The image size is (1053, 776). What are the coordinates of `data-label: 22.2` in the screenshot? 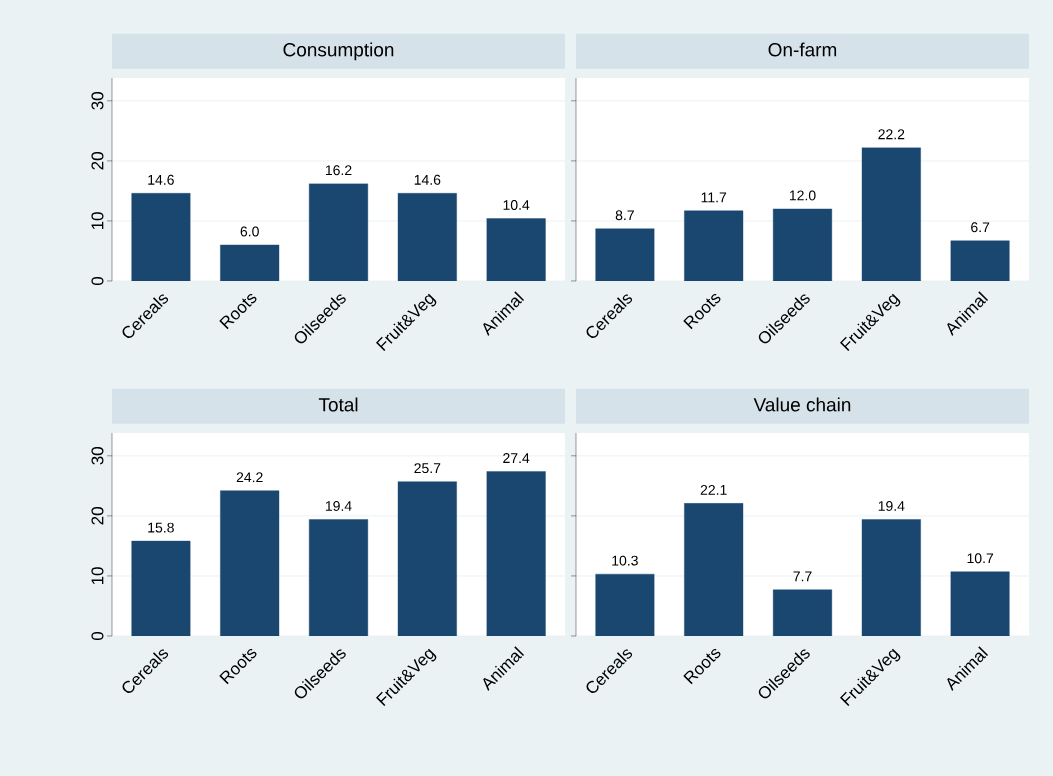 It's located at (891, 134).